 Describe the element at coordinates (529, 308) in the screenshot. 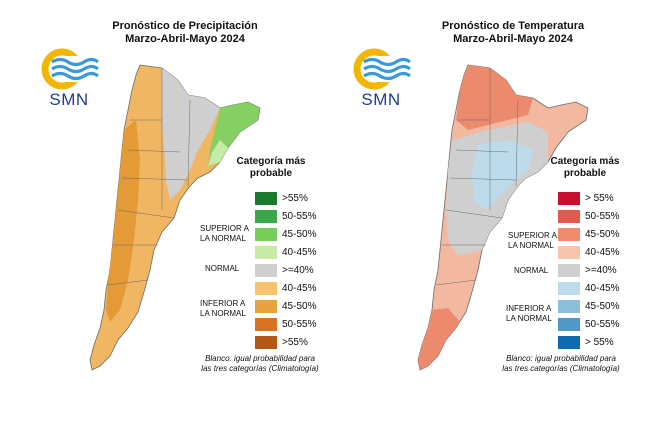

I see `group-label-line: INFERIOR A` at that location.